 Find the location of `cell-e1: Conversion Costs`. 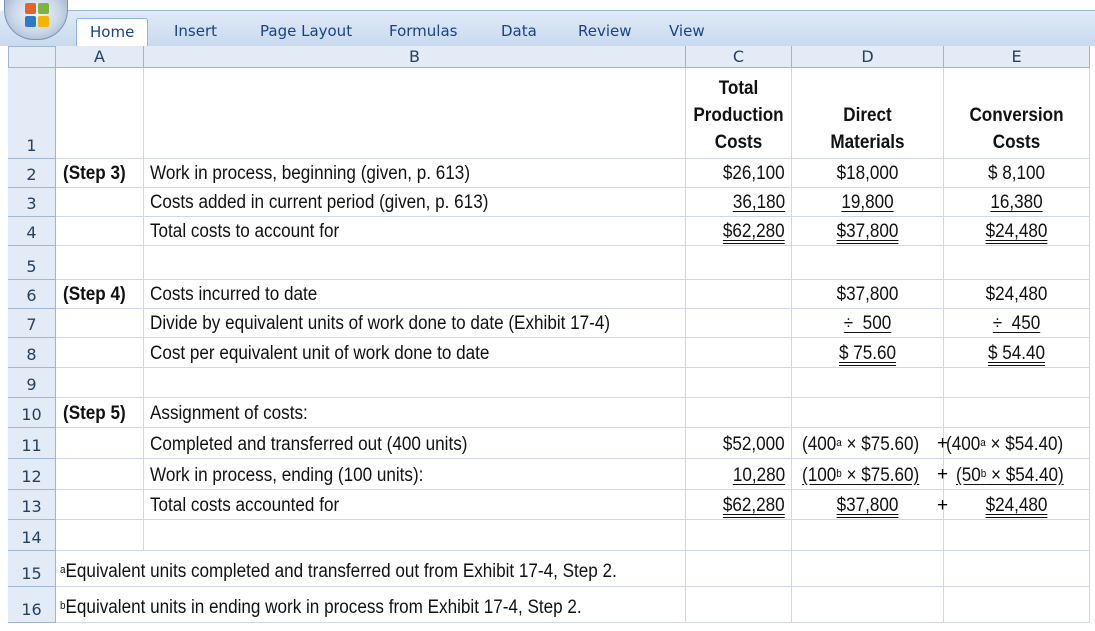

cell-e1: Conversion Costs is located at coordinates (1017, 113).